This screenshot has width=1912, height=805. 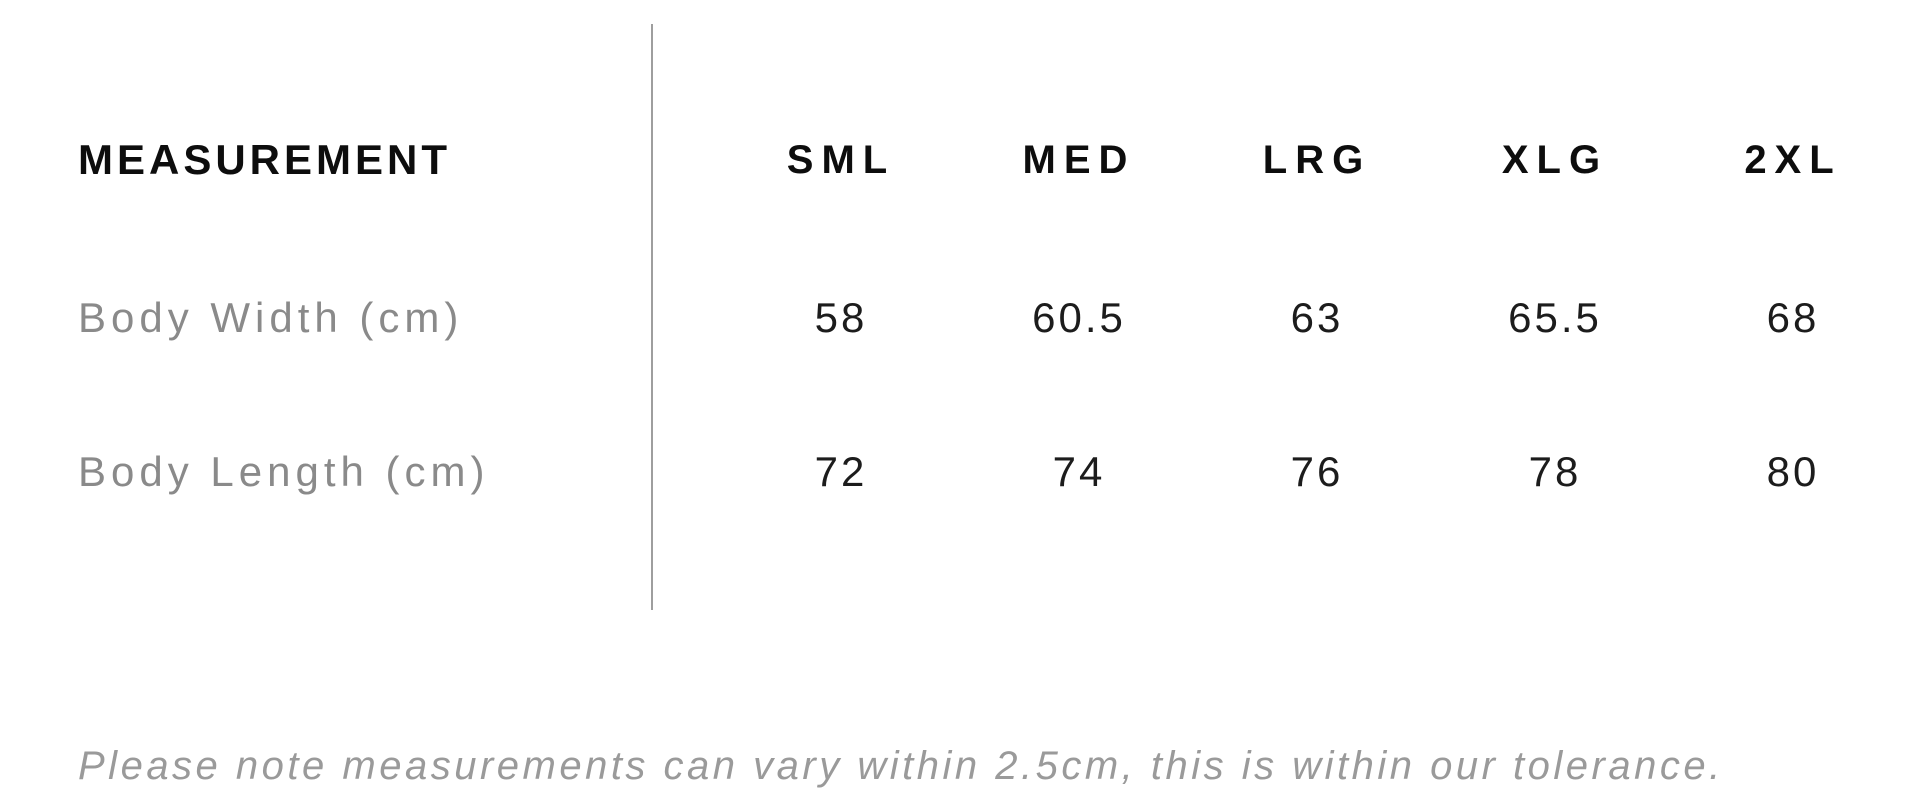 What do you see at coordinates (1317, 471) in the screenshot?
I see `body-length-value-lrg: 76` at bounding box center [1317, 471].